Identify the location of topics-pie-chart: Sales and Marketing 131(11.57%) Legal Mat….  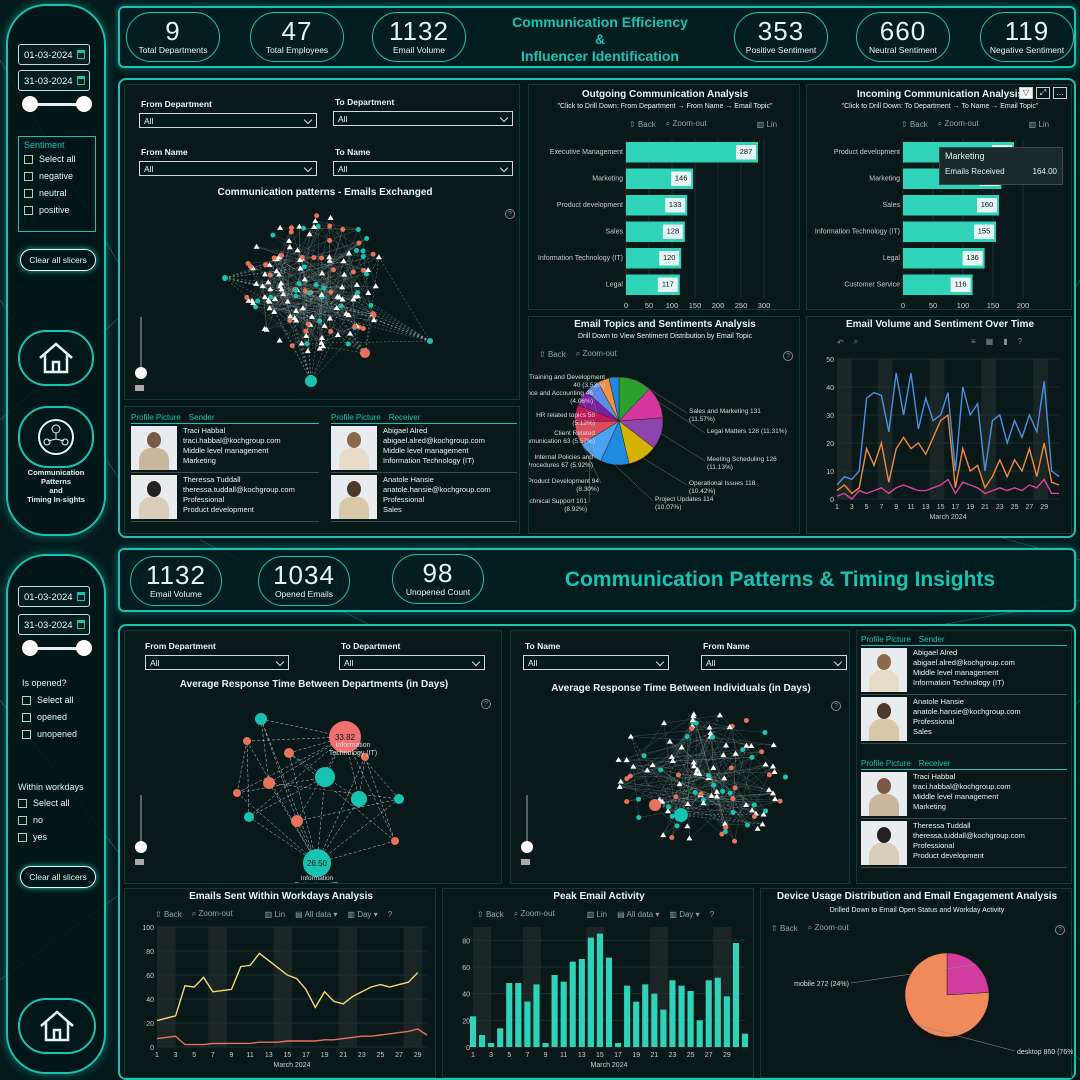
(665, 447).